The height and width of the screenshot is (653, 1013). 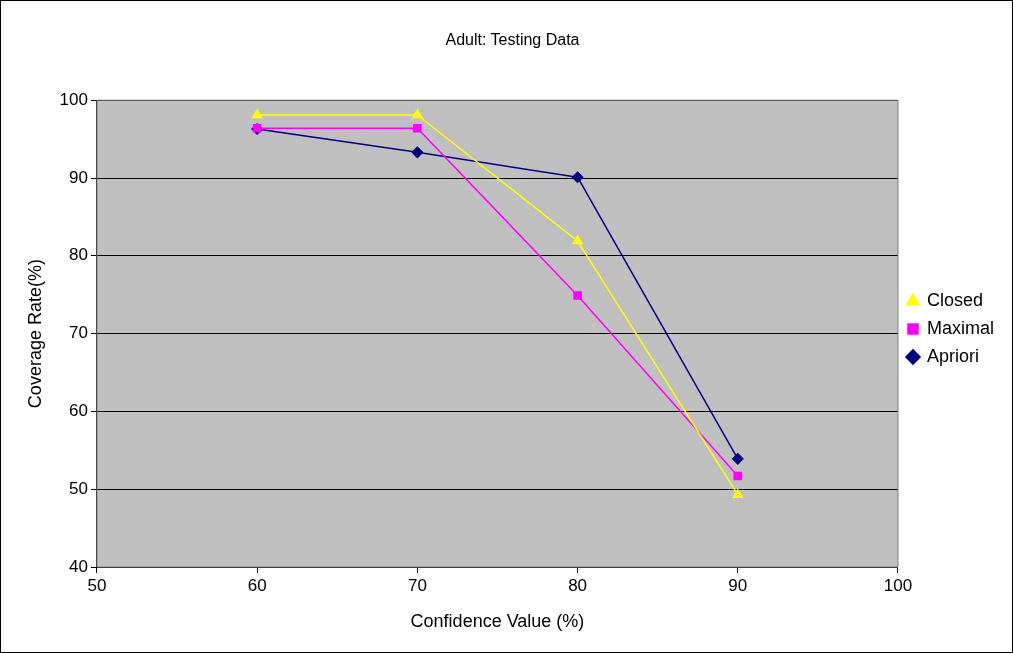 What do you see at coordinates (78, 488) in the screenshot?
I see `y-tick-label: 50` at bounding box center [78, 488].